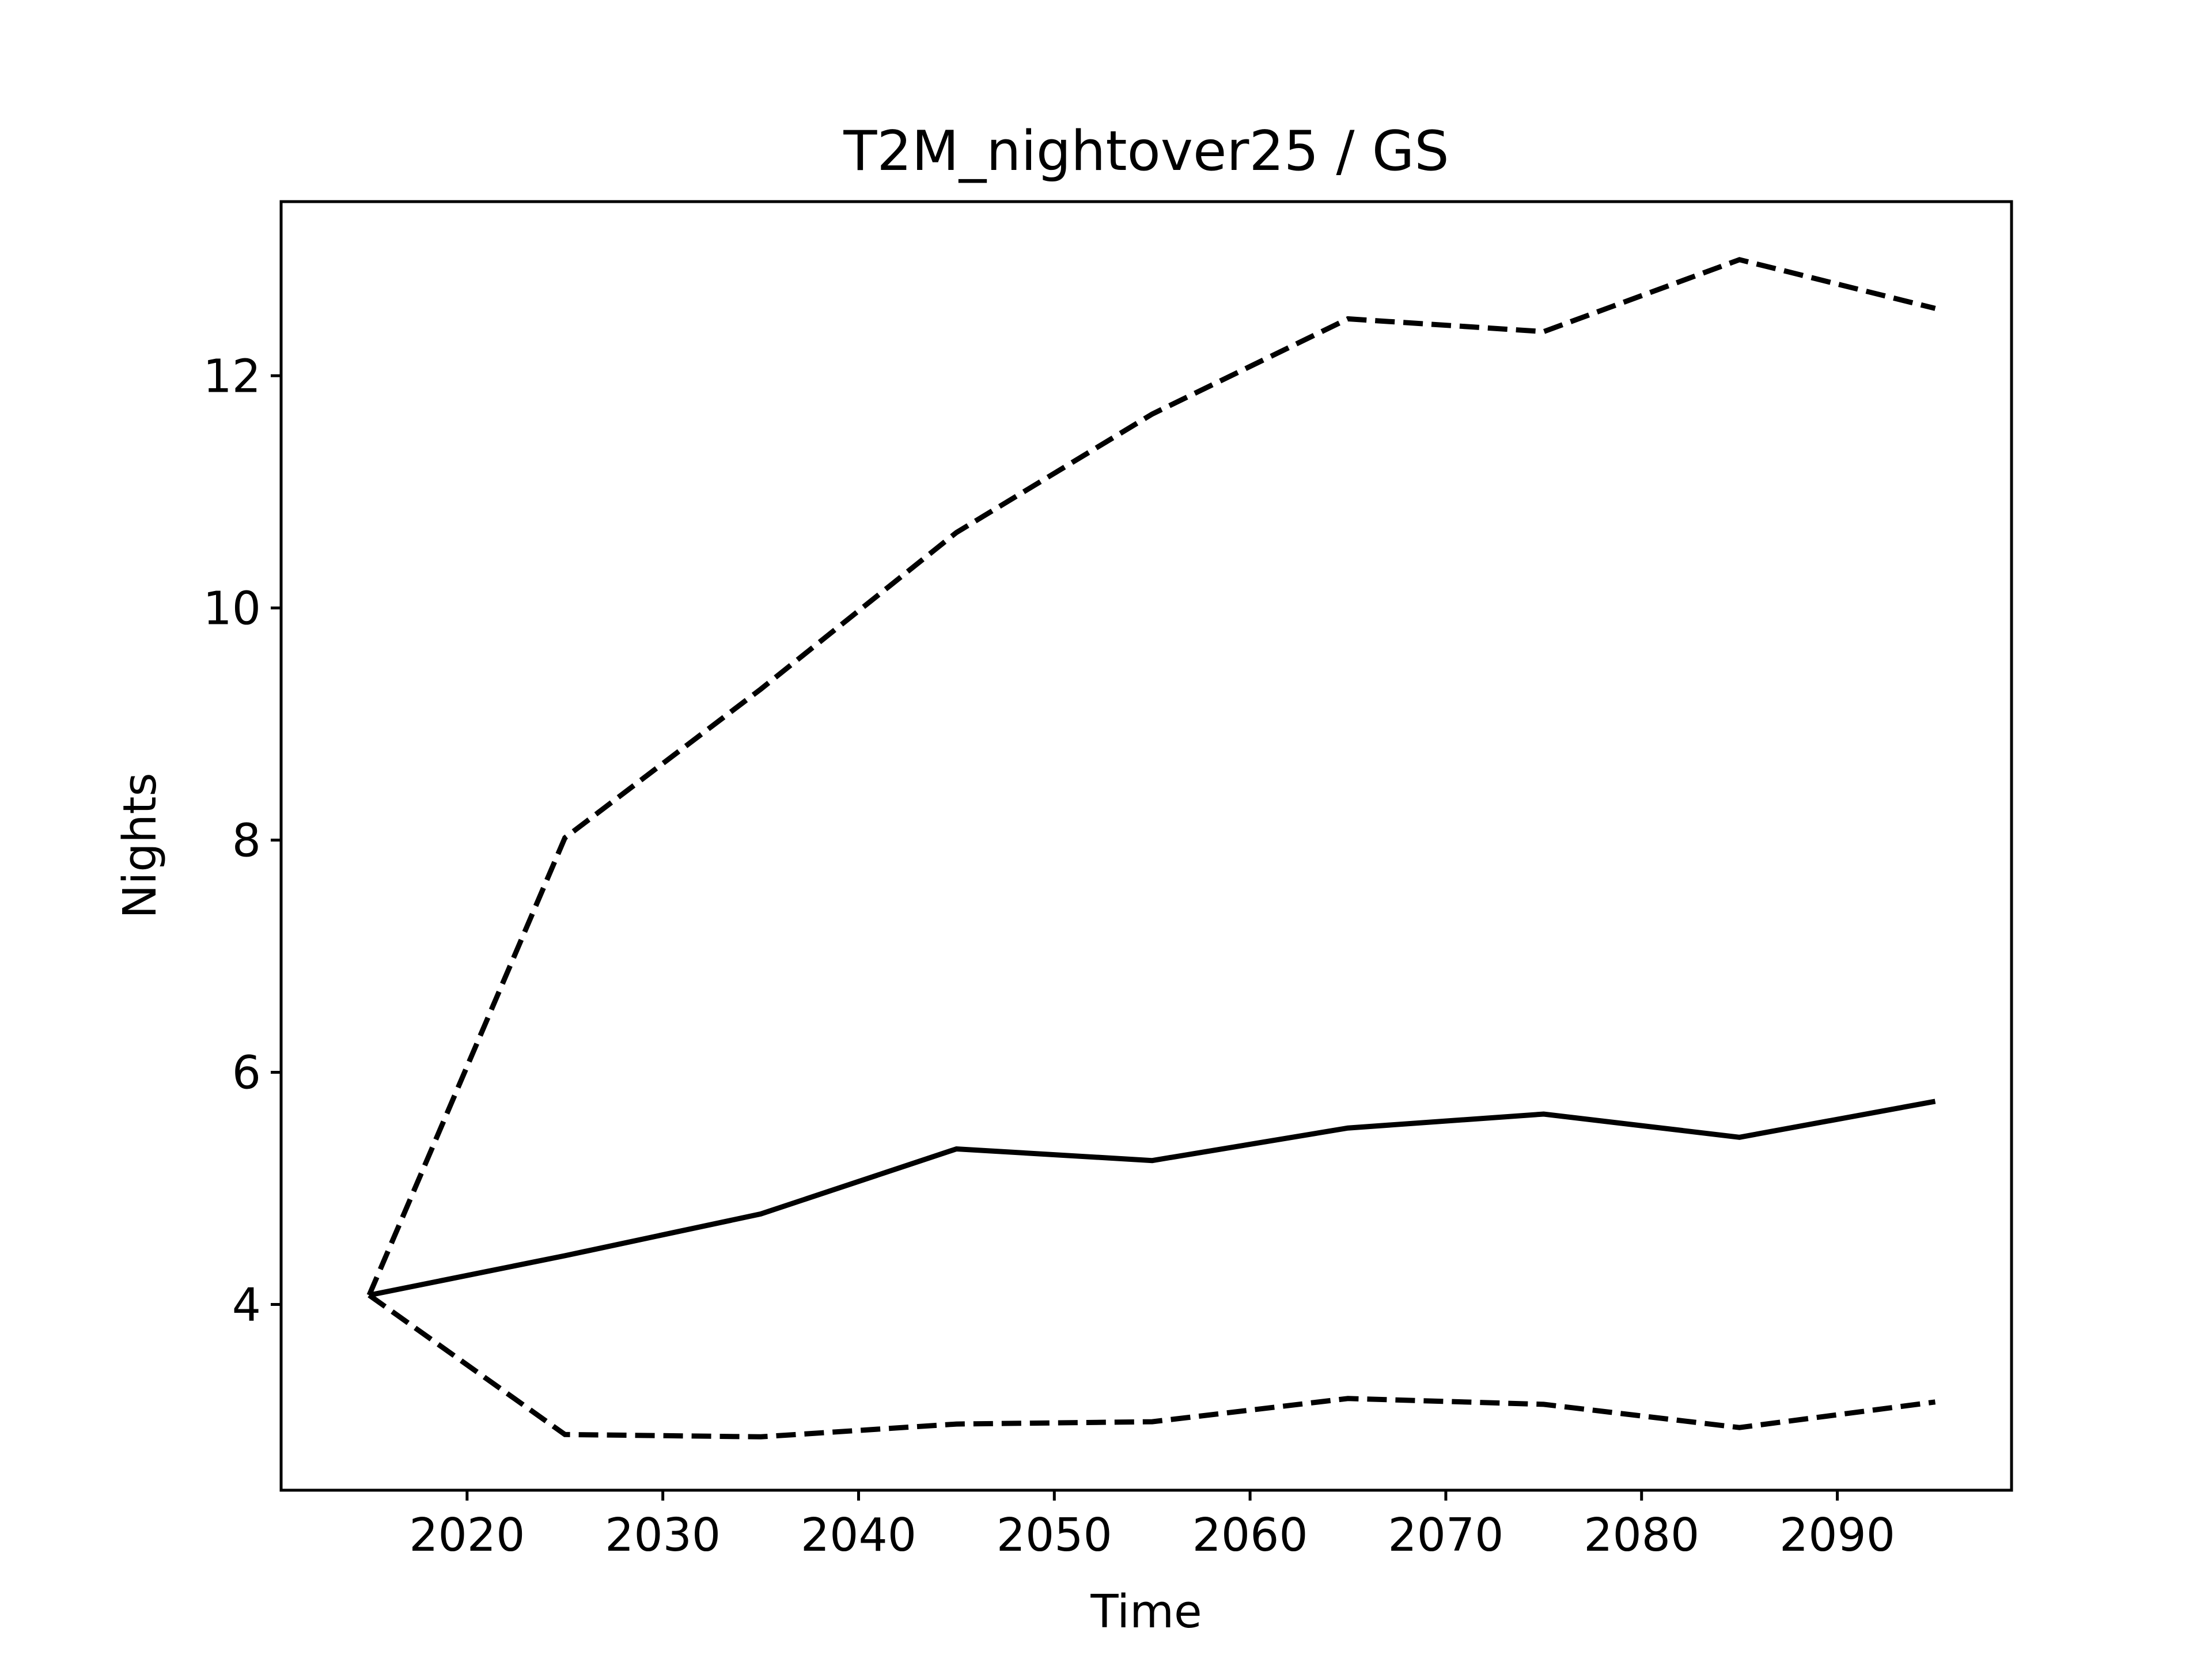 The height and width of the screenshot is (1659, 2212). Describe the element at coordinates (246, 1305) in the screenshot. I see `y-tick-label: 4` at that location.